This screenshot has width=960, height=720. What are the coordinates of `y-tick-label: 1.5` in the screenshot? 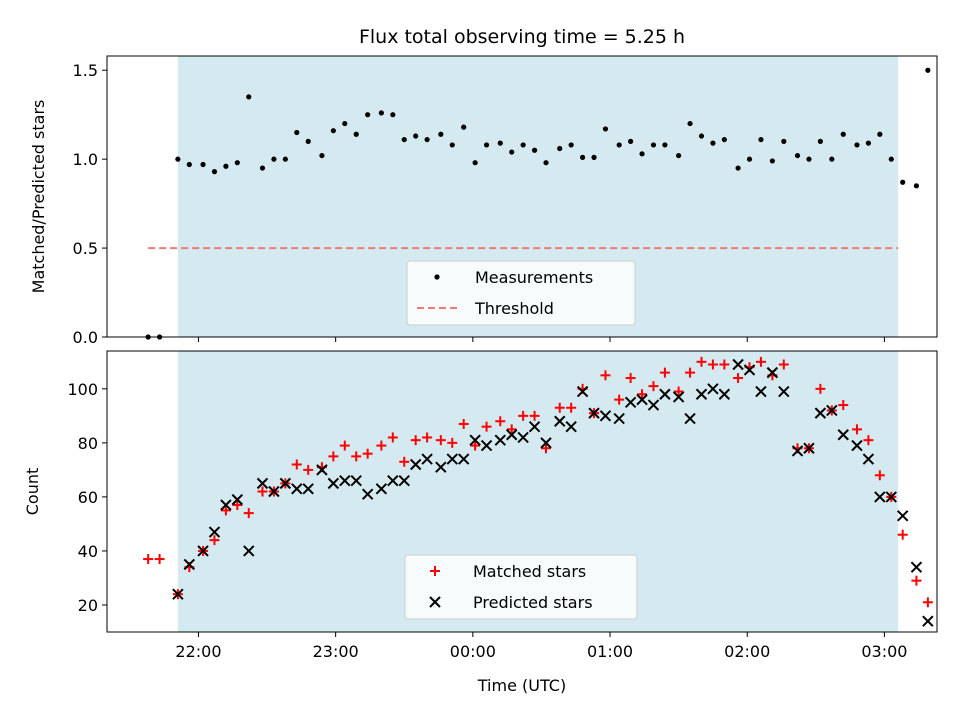 It's located at (85, 70).